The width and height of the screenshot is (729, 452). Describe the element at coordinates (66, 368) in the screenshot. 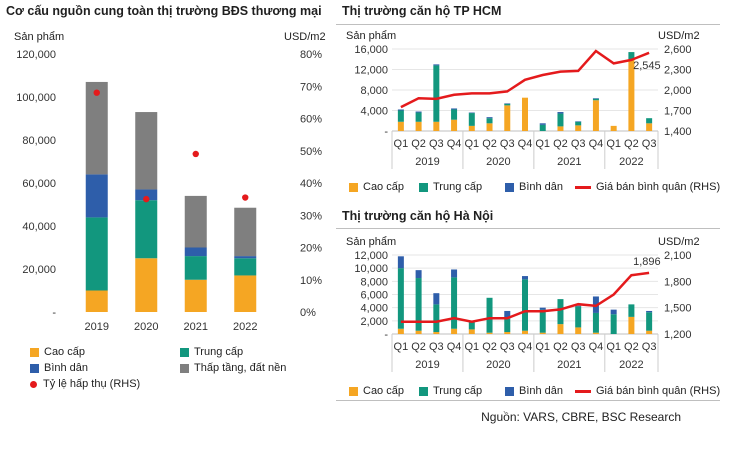

I see `legend-label: Bình dân` at that location.